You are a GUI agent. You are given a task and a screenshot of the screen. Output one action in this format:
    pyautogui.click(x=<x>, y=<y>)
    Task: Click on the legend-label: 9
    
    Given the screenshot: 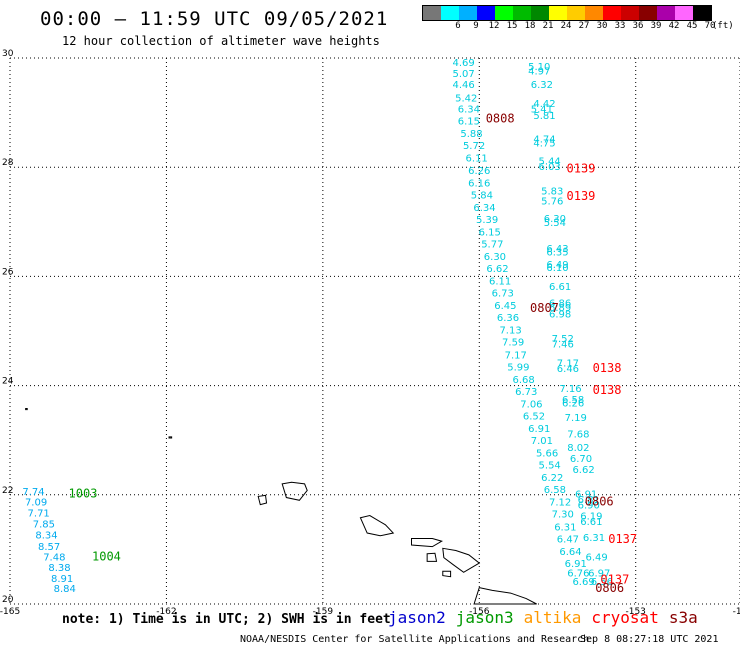 What is the action you would take?
    pyautogui.click(x=476, y=26)
    